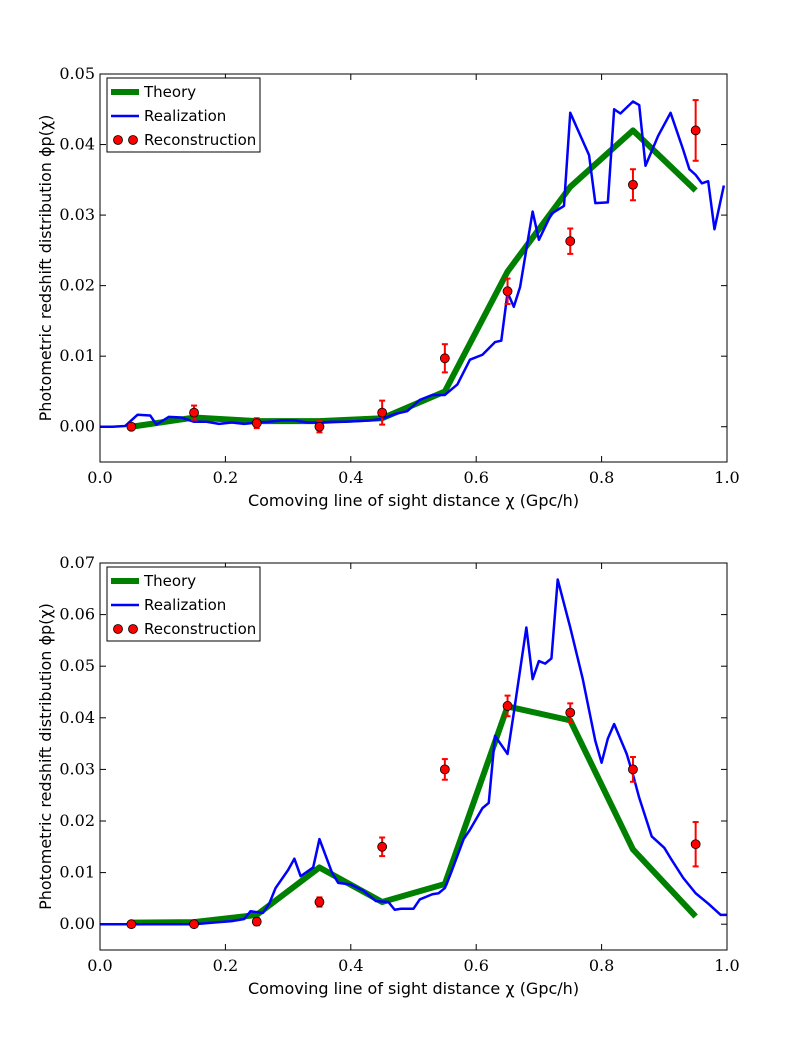 The width and height of the screenshot is (808, 1061). I want to click on series-line, so click(414, 814).